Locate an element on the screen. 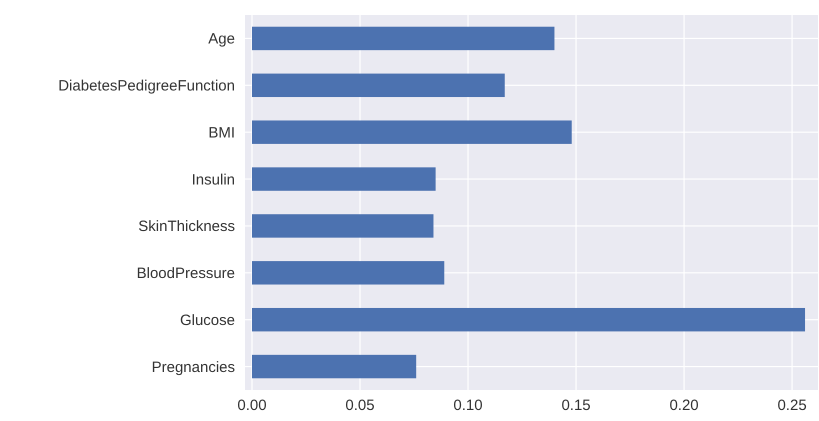 This screenshot has width=819, height=421. y-tick-label: DiabetesPedigreeFunction is located at coordinates (146, 86).